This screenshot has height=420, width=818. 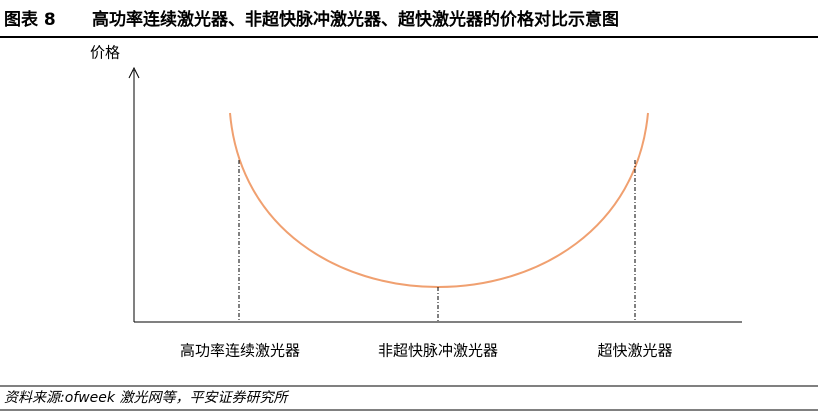 I want to click on y-axis-label: 价格, so click(x=105, y=53).